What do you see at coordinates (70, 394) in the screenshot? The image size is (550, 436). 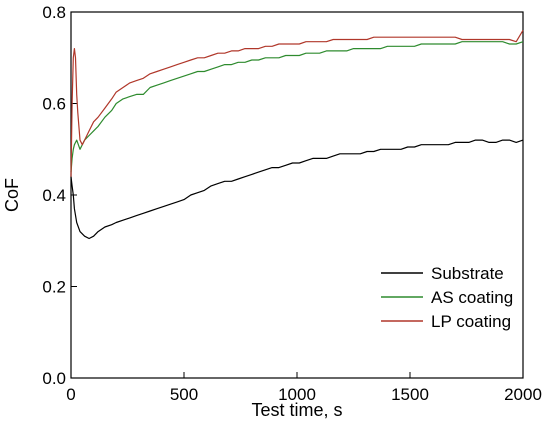 I see `x-tick-label: 0` at bounding box center [70, 394].